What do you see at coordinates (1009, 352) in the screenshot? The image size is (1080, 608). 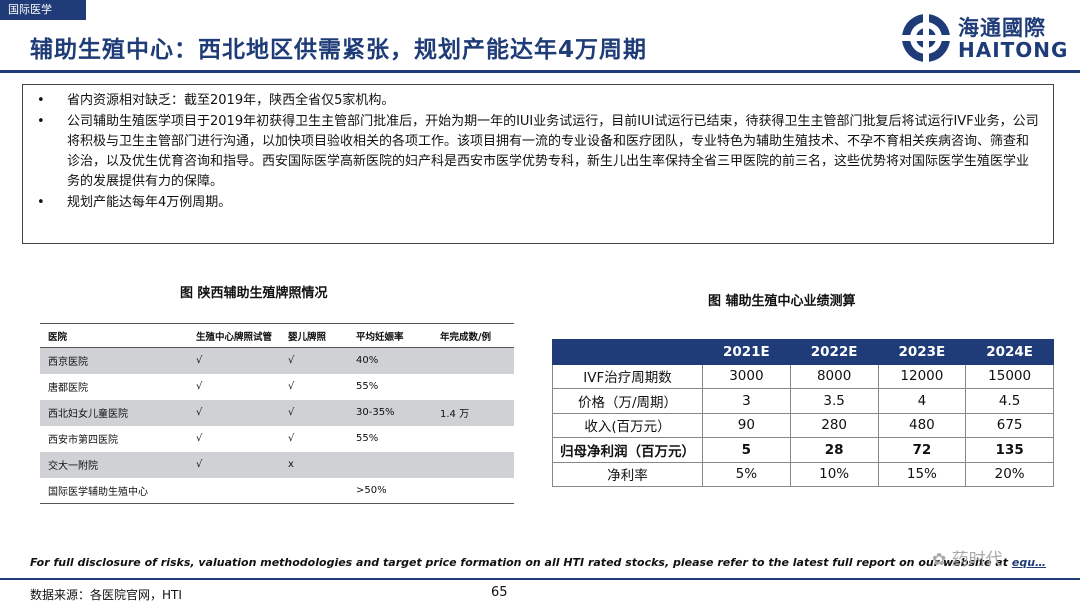 I see `header-year: 2024E` at bounding box center [1009, 352].